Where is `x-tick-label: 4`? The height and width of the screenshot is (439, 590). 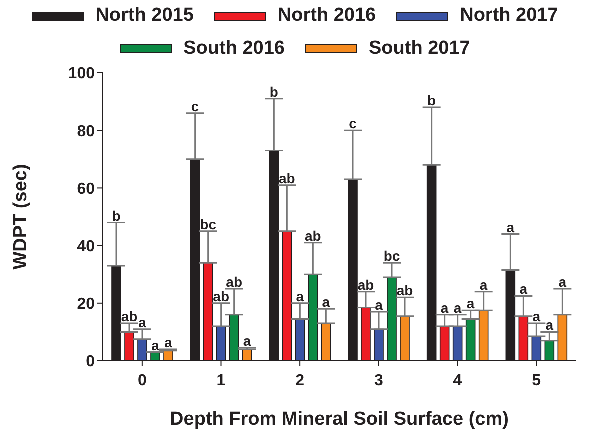
x-tick-label: 4 is located at coordinates (457, 381).